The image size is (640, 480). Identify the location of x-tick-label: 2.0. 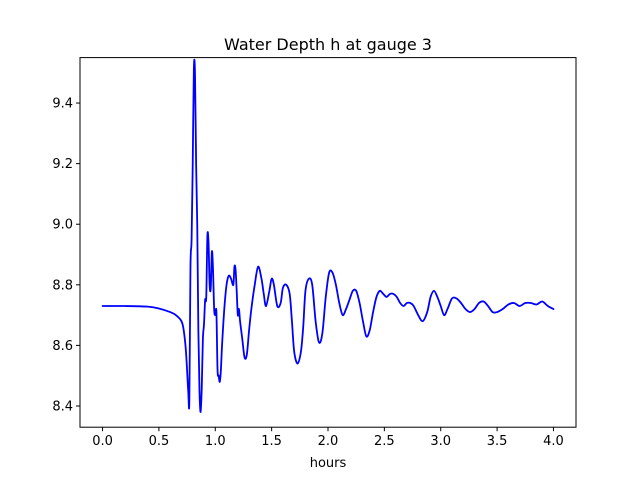
(328, 441).